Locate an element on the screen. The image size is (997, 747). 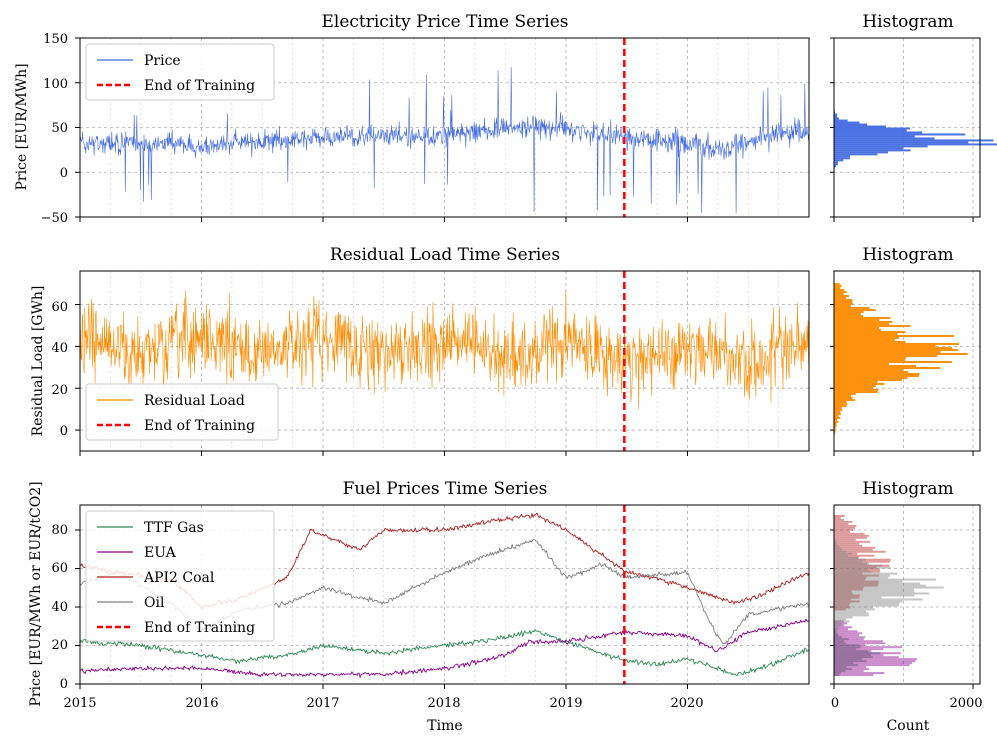
residual-ytick: 40 is located at coordinates (59, 348).